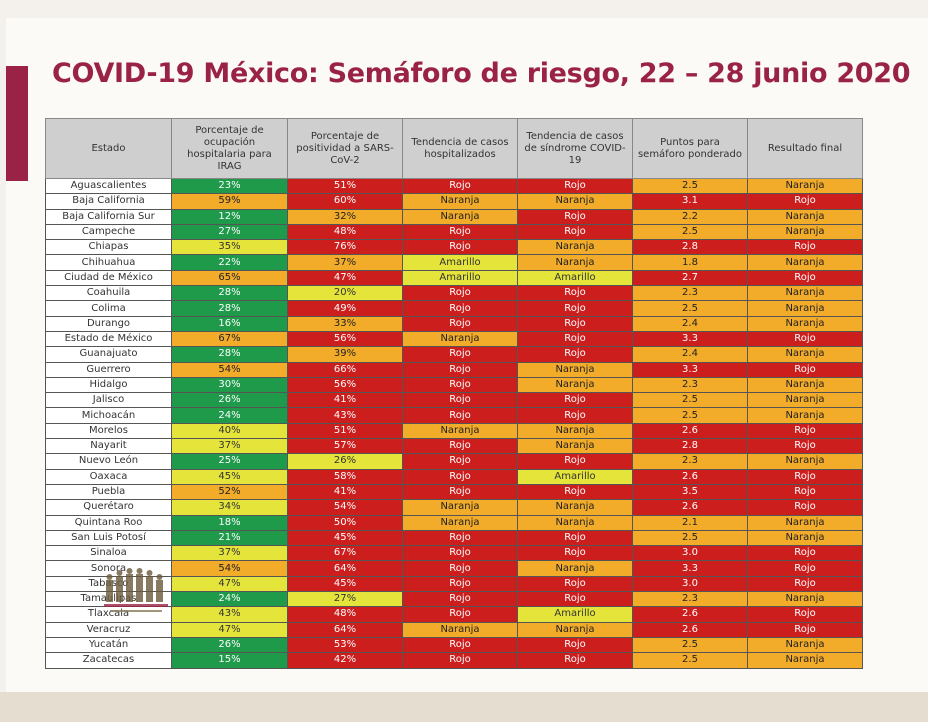  Describe the element at coordinates (454, 431) in the screenshot. I see `table-row: Morelos 40% 51% Naranja Naranja 2.6 Rojo` at that location.